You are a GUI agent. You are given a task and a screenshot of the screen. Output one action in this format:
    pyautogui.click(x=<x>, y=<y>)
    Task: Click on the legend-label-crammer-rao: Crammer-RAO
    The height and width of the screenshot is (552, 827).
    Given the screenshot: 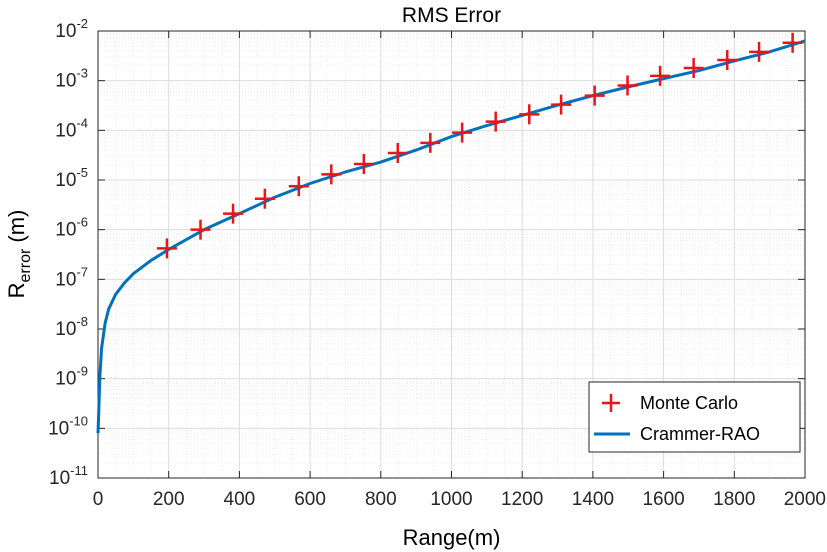 What is the action you would take?
    pyautogui.click(x=700, y=434)
    